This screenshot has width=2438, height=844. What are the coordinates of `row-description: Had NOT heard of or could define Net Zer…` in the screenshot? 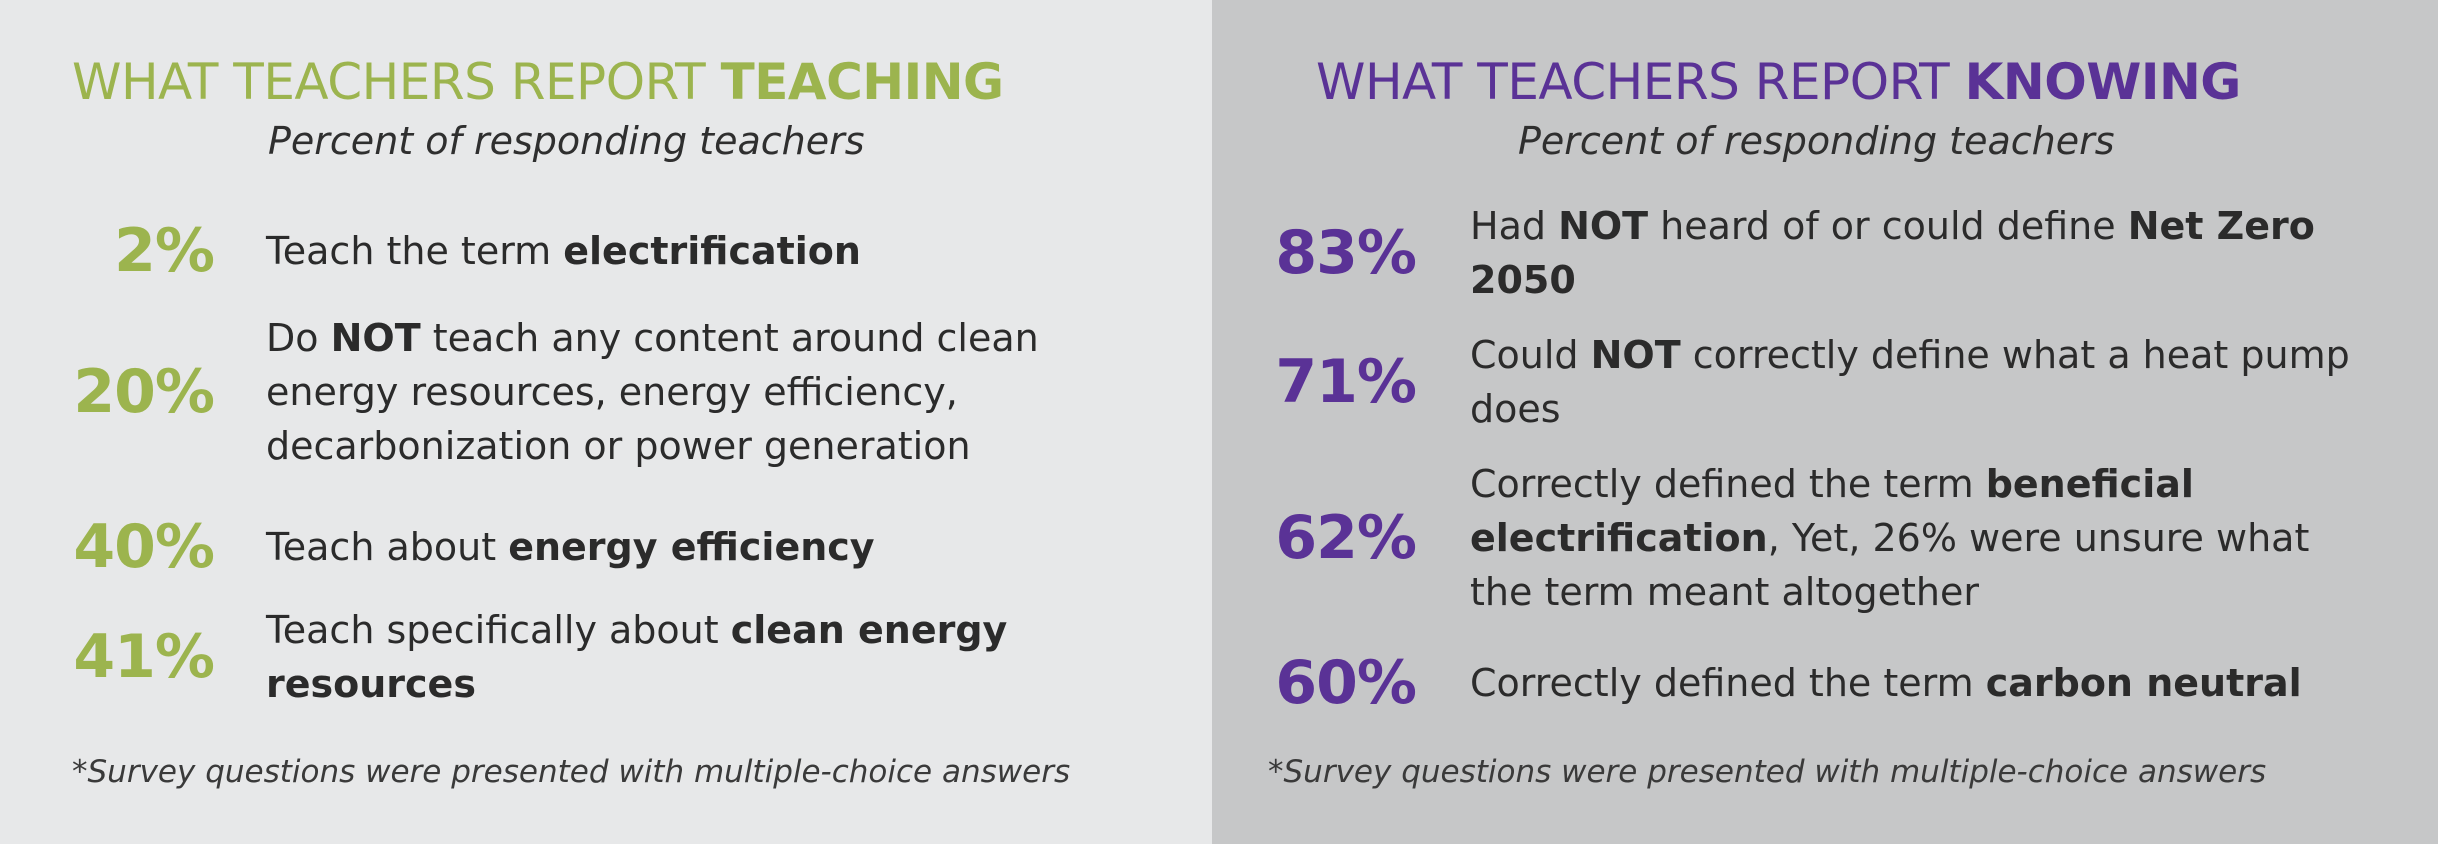 It's located at (1892, 253).